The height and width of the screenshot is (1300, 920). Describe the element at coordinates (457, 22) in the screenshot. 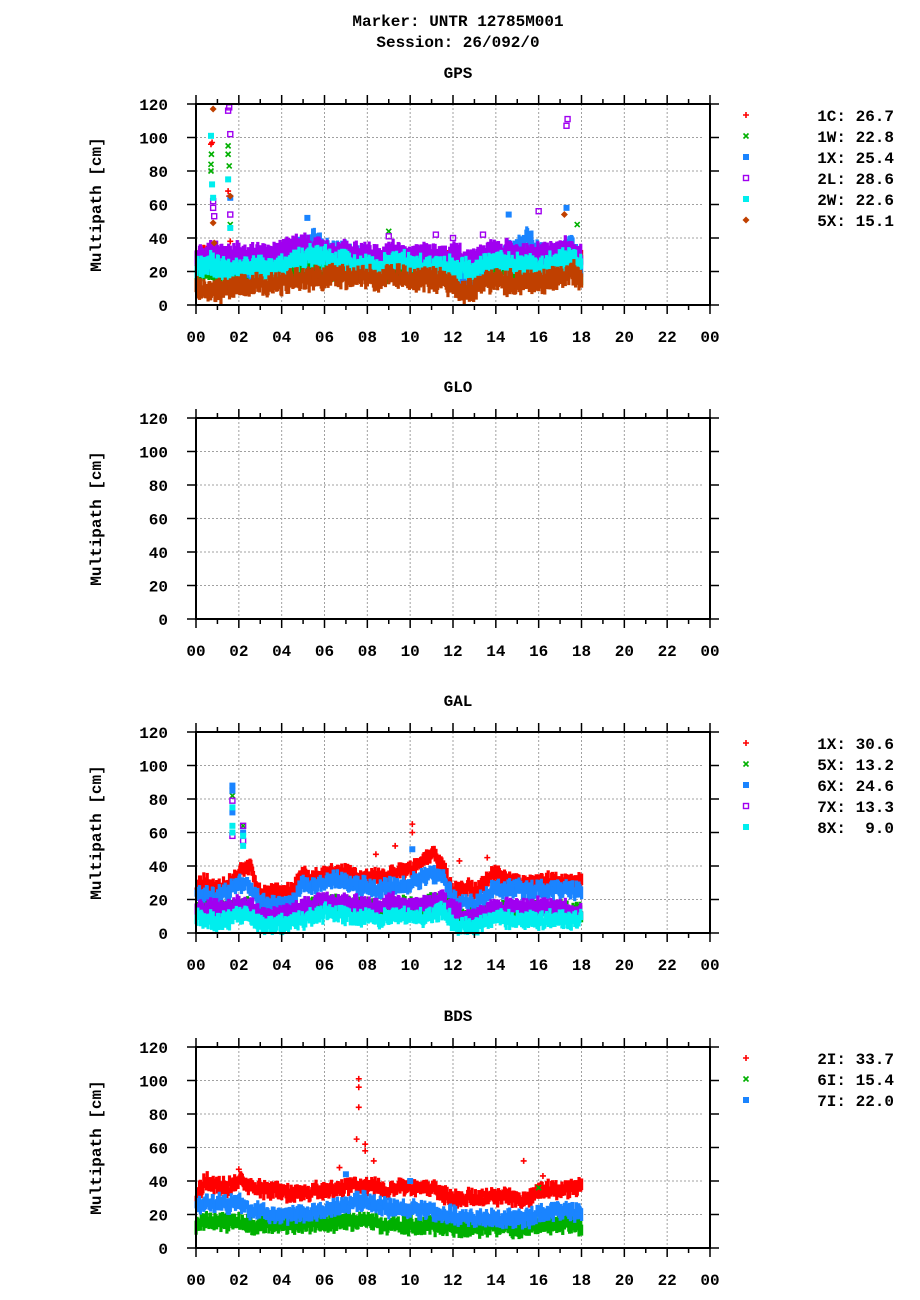

I see `figure-title-marker: Marker: UNTR 12785M001` at that location.